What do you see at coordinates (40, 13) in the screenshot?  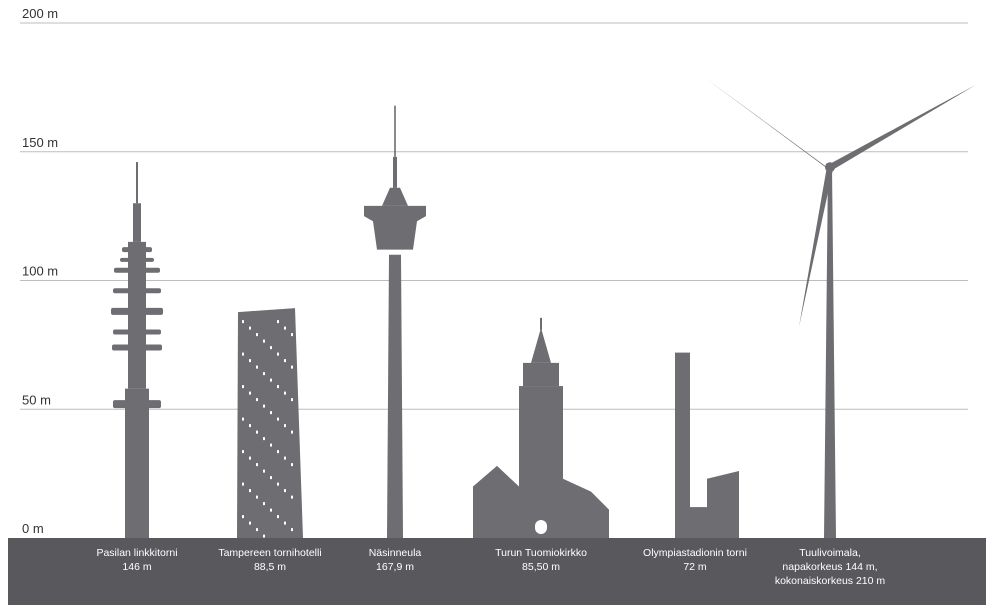 I see `y-tick-label: 200 m` at bounding box center [40, 13].